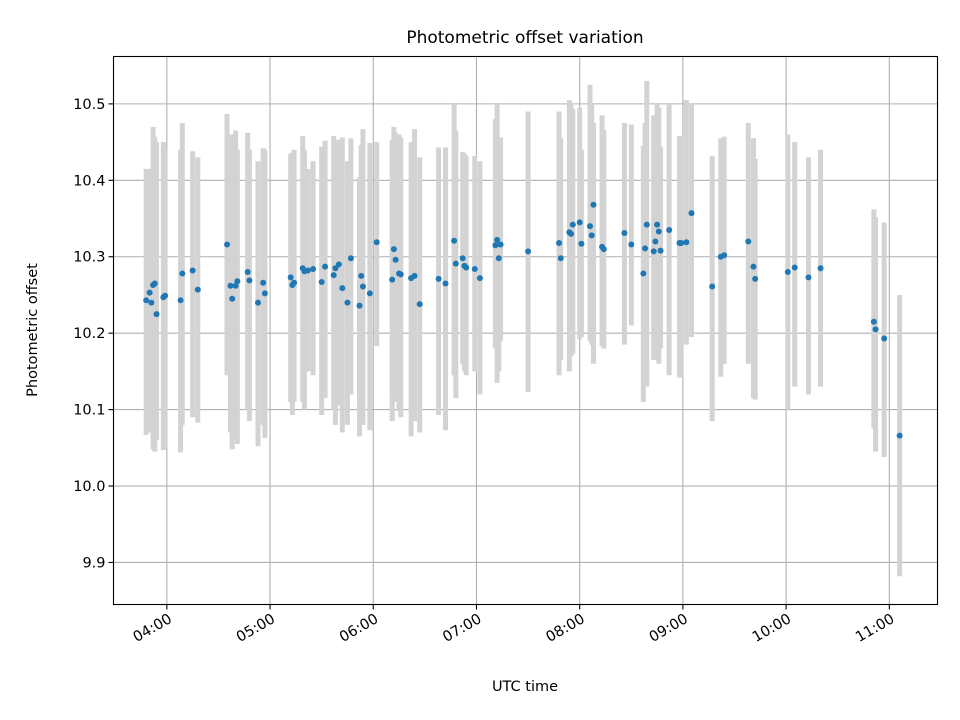  What do you see at coordinates (669, 628) in the screenshot?
I see `x-tick-label: 09:00` at bounding box center [669, 628].